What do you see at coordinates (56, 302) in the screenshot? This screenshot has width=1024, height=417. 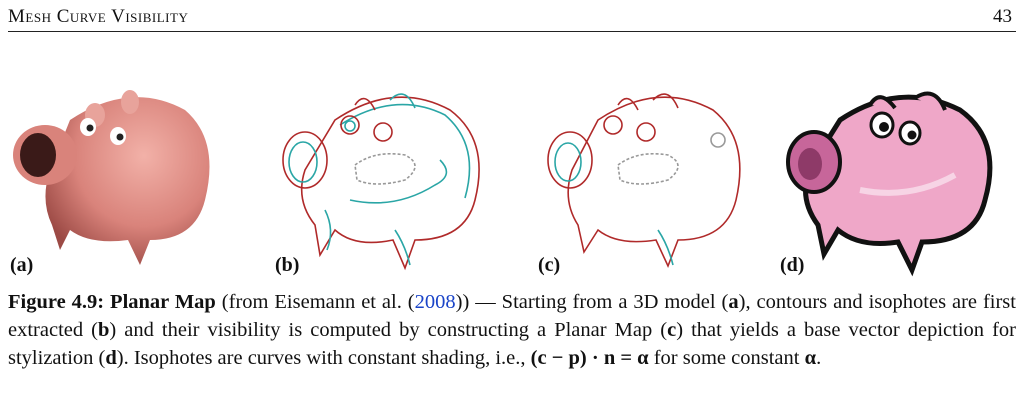 I see `figure-label: Figure 4.9:` at bounding box center [56, 302].